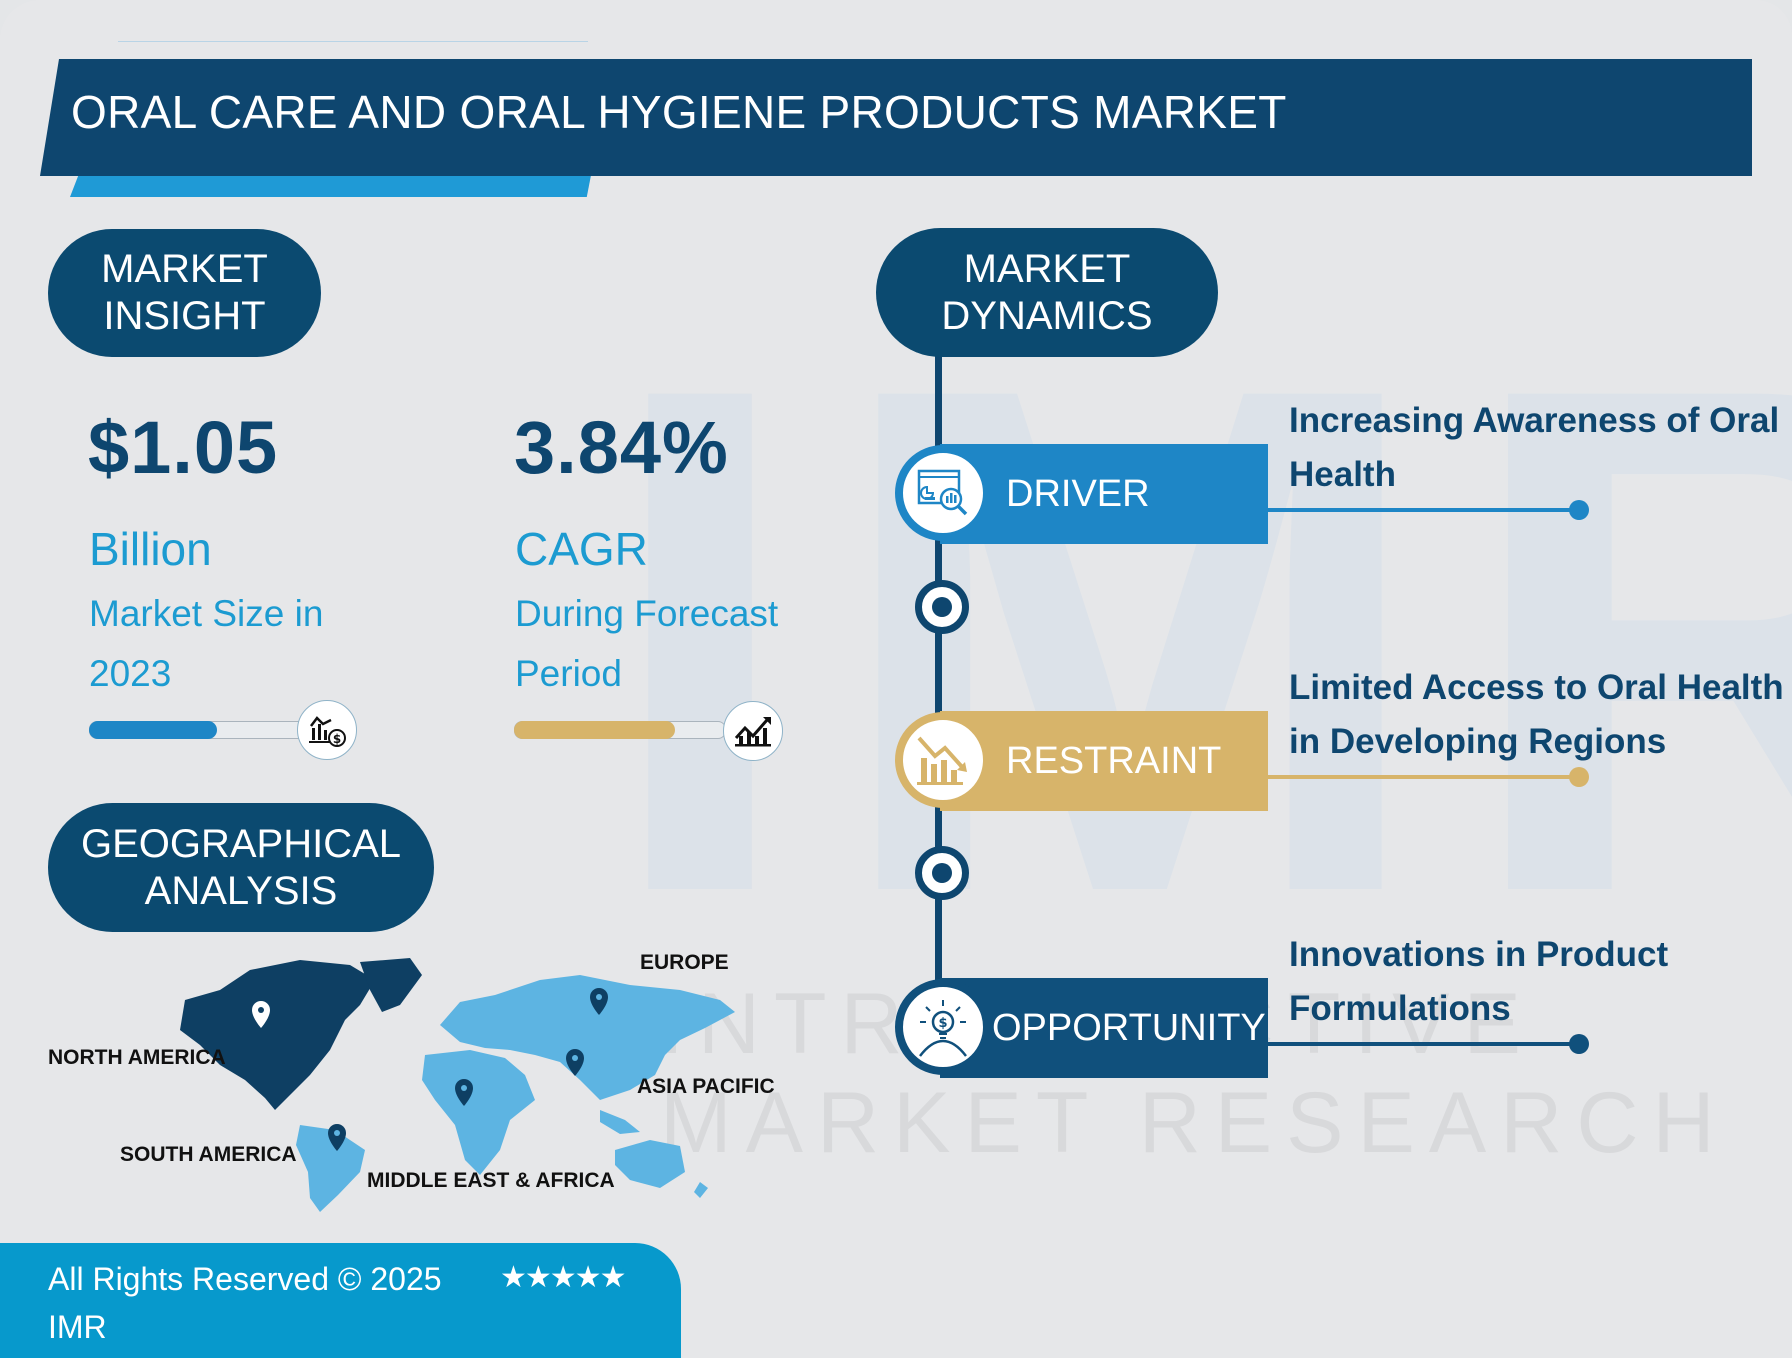 The height and width of the screenshot is (1358, 1792). What do you see at coordinates (621, 447) in the screenshot?
I see `cagr-value: 3.84%` at bounding box center [621, 447].